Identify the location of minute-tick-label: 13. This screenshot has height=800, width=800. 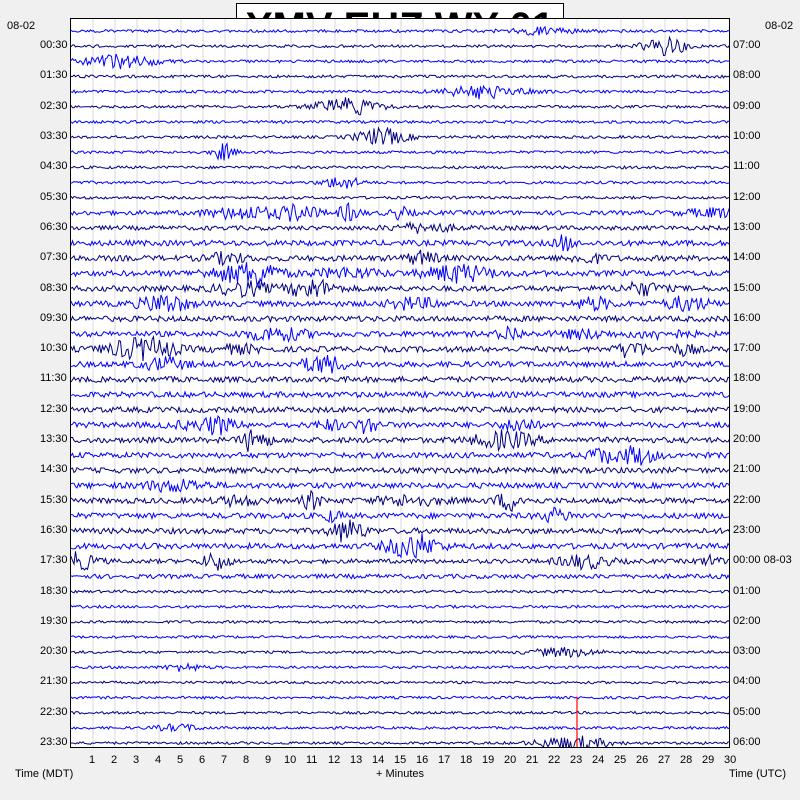
(356, 760).